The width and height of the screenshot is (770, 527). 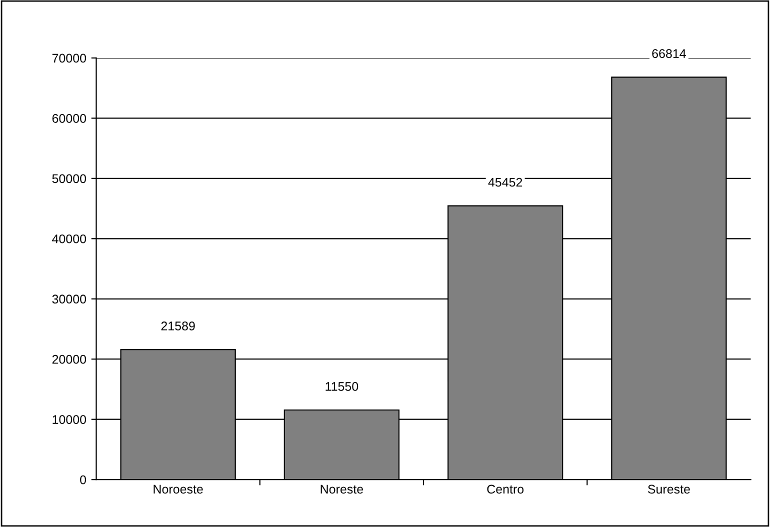 I want to click on y-tick-label: 50000, so click(x=69, y=179).